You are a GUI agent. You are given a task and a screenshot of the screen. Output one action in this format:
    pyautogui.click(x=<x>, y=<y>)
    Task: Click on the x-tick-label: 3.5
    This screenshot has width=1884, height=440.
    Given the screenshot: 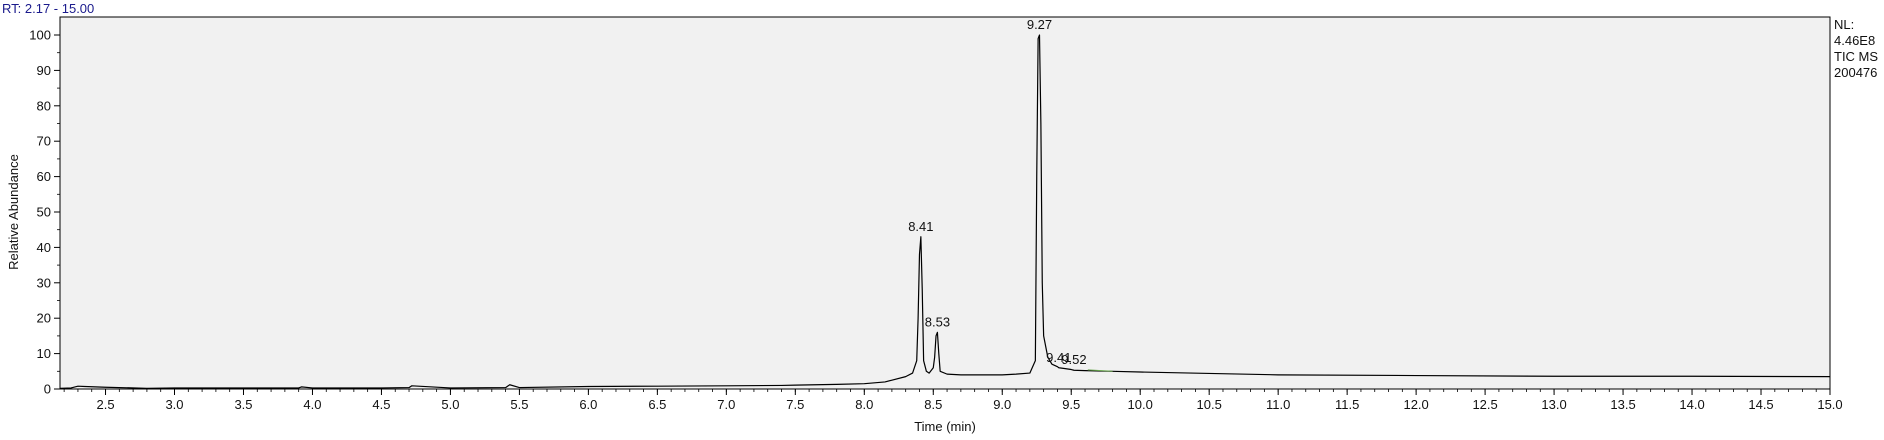 What is the action you would take?
    pyautogui.click(x=243, y=404)
    